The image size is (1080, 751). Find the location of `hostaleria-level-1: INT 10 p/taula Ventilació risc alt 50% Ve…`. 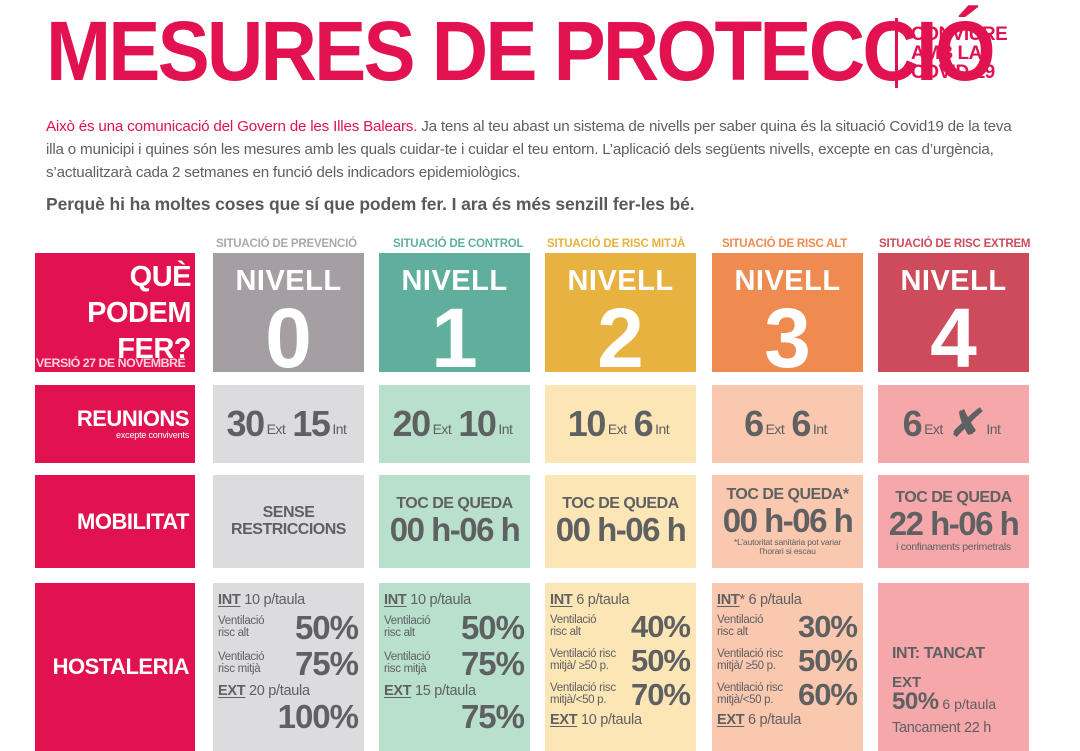

hostaleria-level-1: INT 10 p/taula Ventilació risc alt 50% Ve… is located at coordinates (454, 667).